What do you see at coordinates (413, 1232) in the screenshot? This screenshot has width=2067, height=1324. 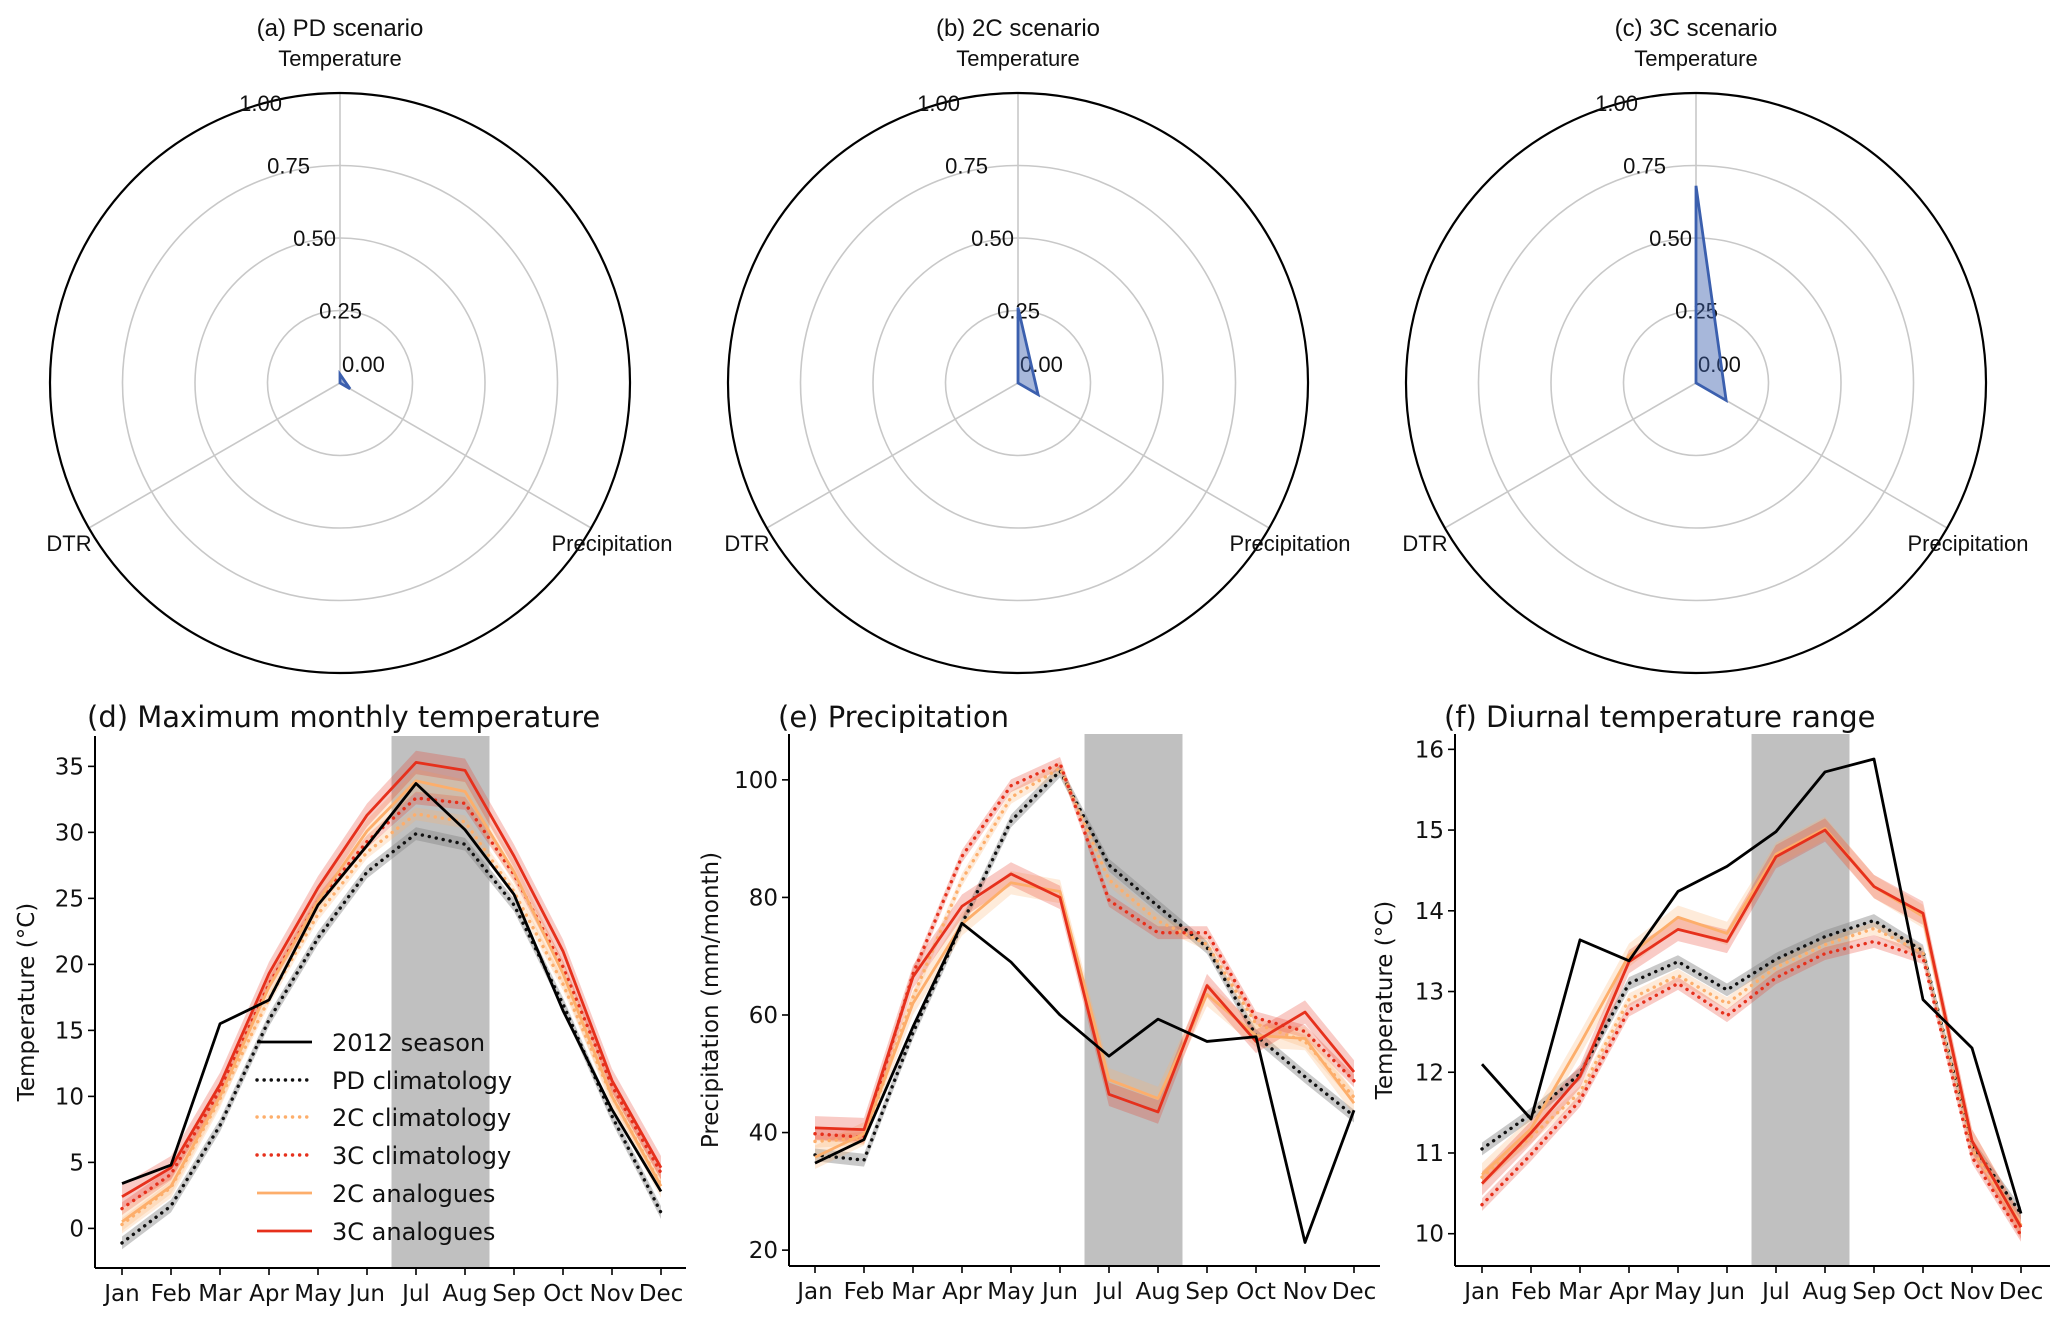 I see `legend-label: 3C analogues` at bounding box center [413, 1232].